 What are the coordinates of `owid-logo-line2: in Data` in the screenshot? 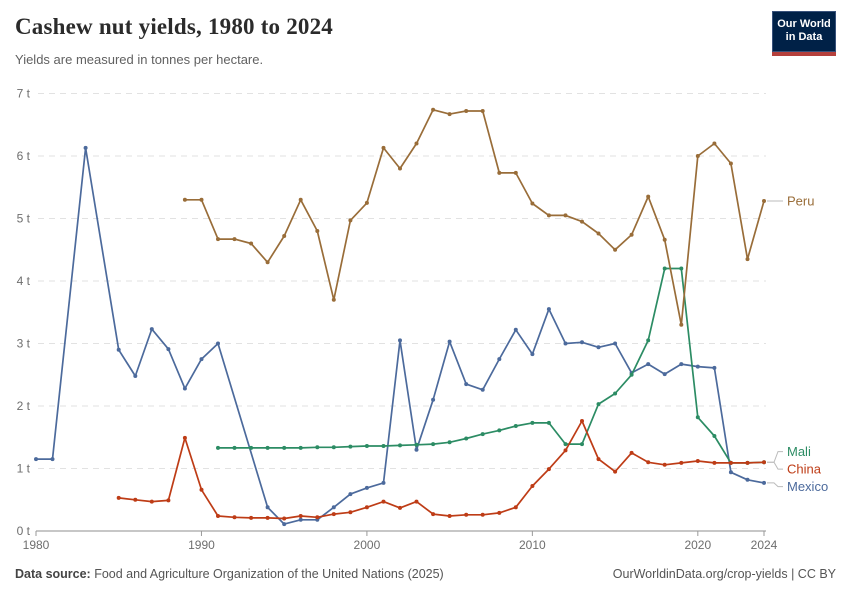 It's located at (804, 37).